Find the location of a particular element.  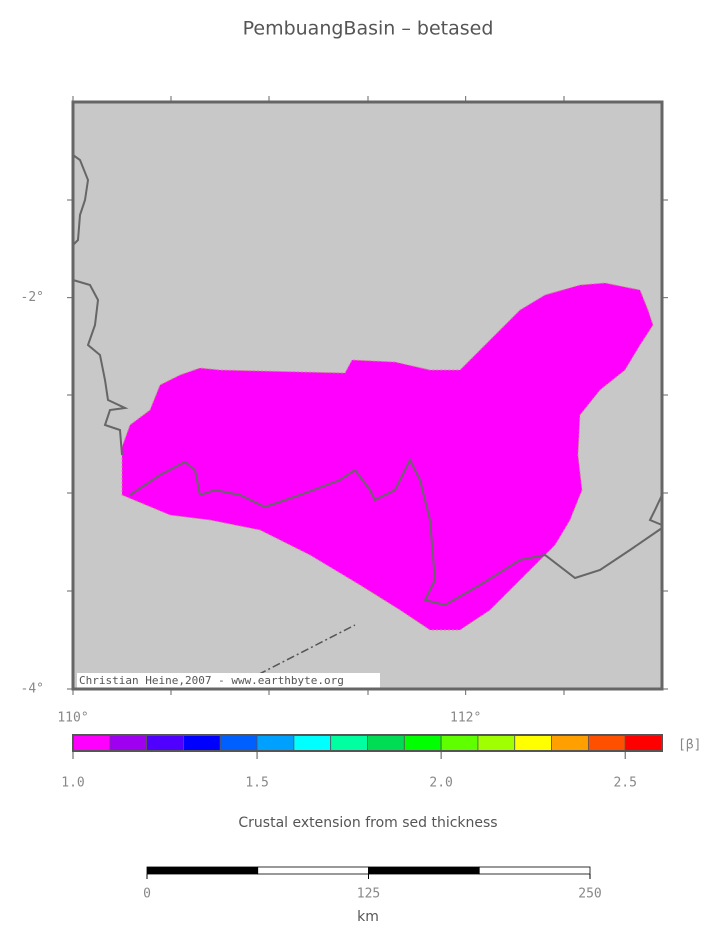

colorbar-unit: [β] is located at coordinates (689, 745).